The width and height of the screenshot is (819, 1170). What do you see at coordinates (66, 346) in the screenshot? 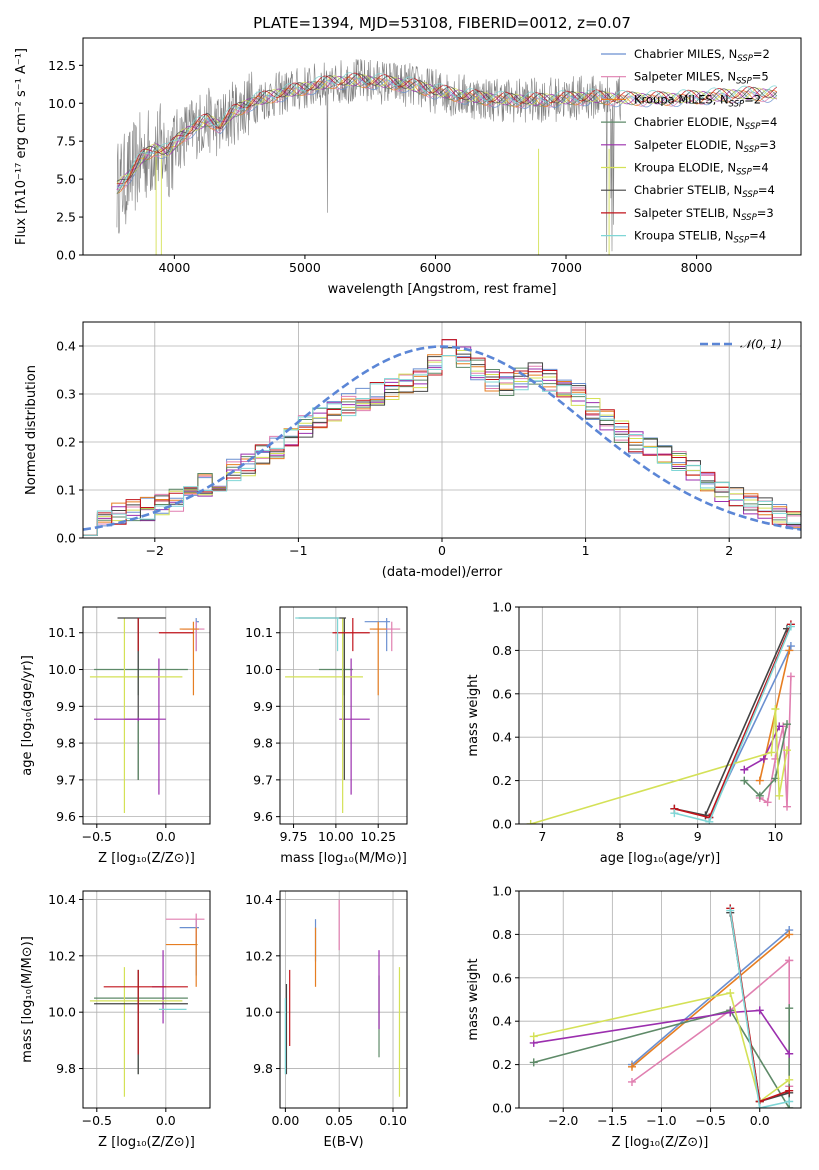
I see `y-tick-label: 0.4` at bounding box center [66, 346].